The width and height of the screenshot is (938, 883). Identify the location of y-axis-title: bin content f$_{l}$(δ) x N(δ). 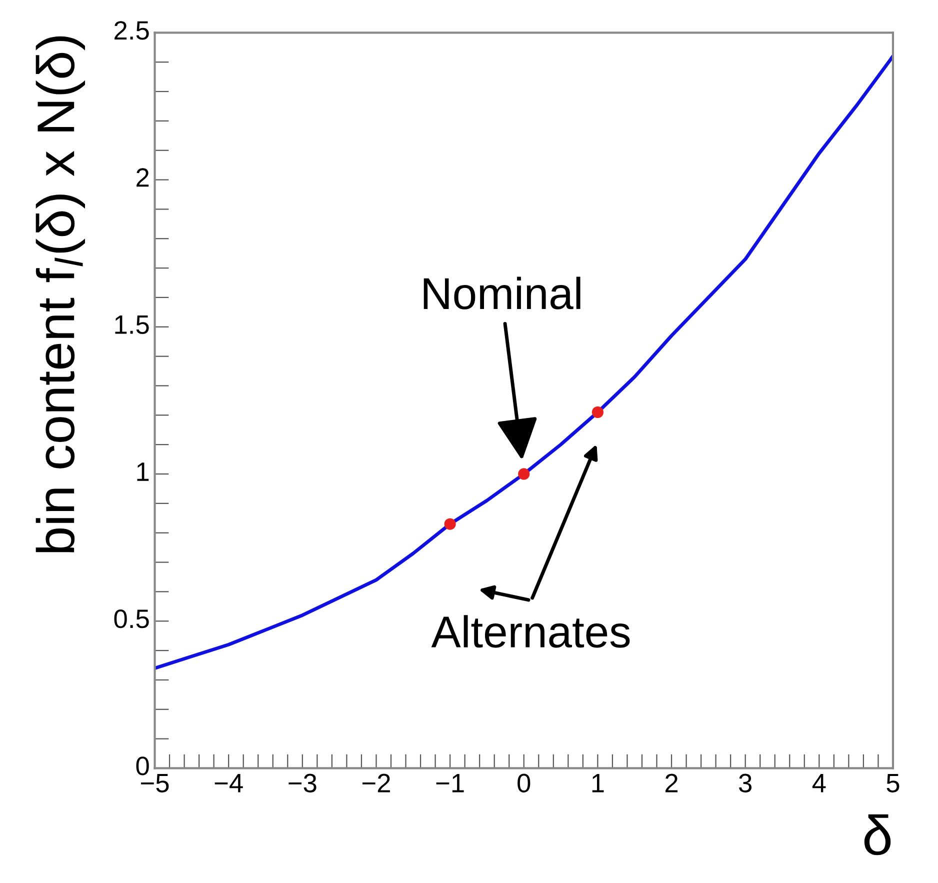
(61, 294).